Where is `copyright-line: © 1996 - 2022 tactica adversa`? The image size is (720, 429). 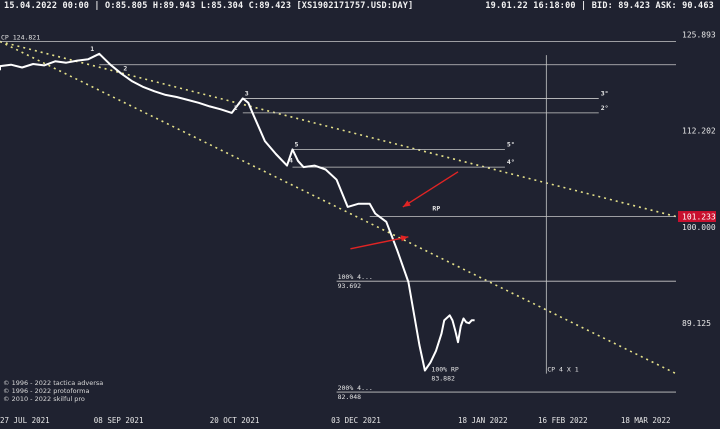
copyright-line: © 1996 - 2022 tactica adversa is located at coordinates (53, 383).